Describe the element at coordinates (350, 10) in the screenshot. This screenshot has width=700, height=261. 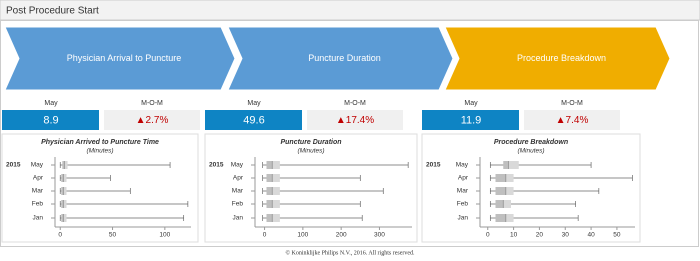
I see `header-bar` at that location.